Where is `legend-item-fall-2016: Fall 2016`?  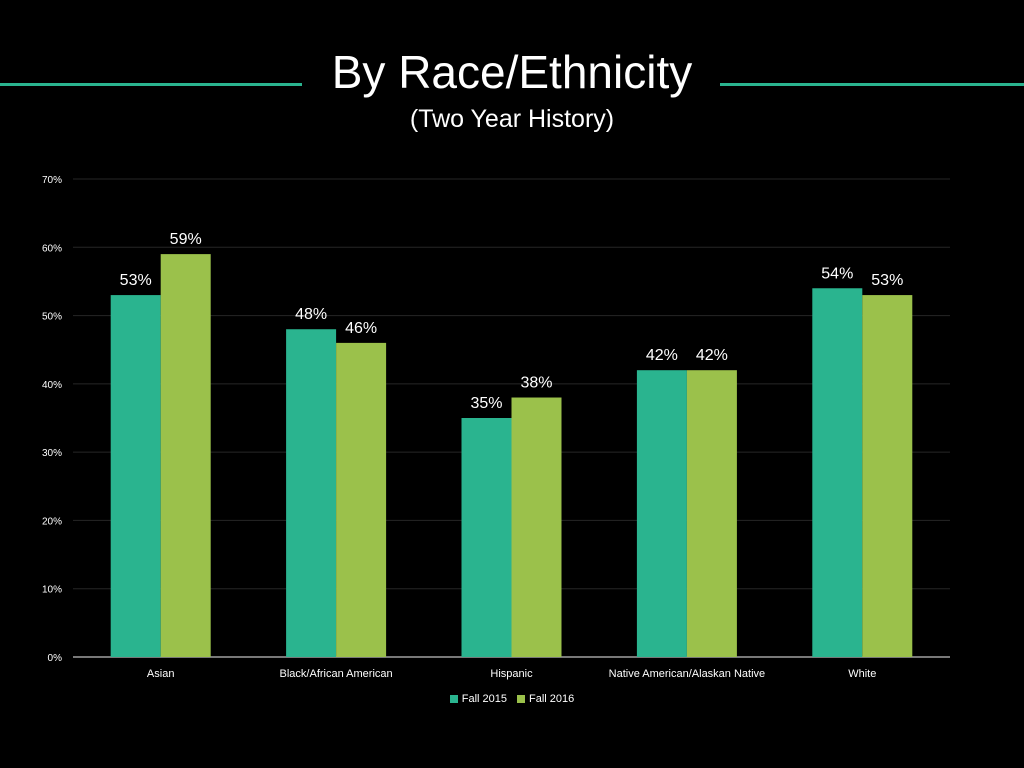
legend-item-fall-2016: Fall 2016 is located at coordinates (545, 699).